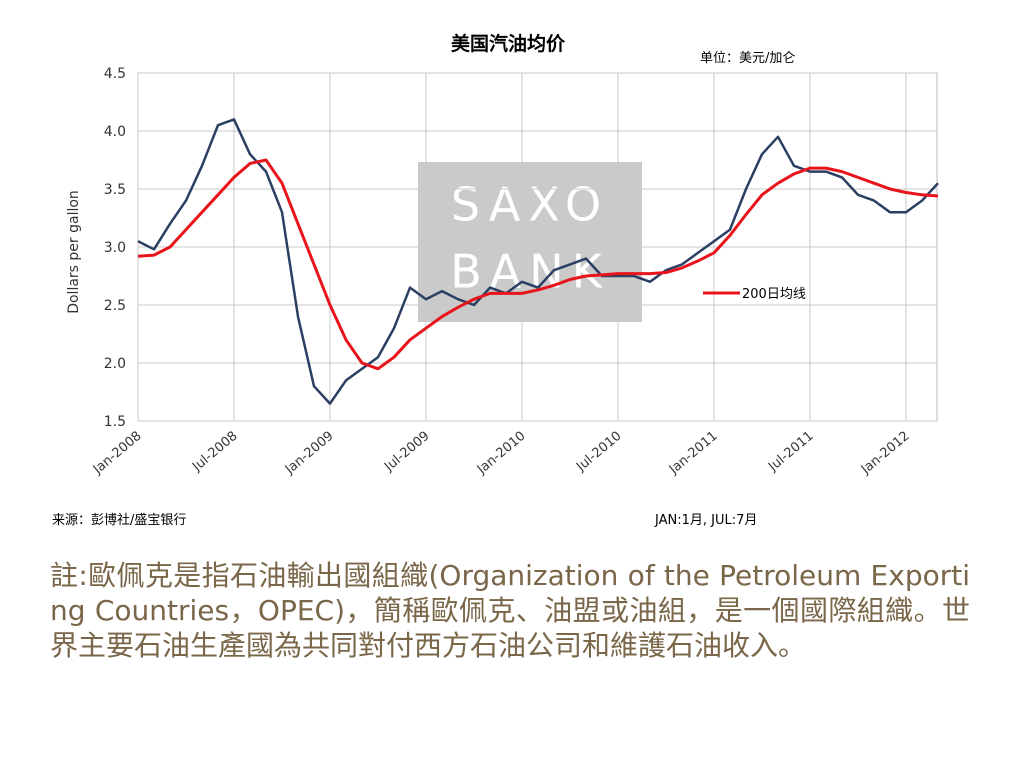 Image resolution: width=1024 pixels, height=768 pixels. What do you see at coordinates (747, 58) in the screenshot?
I see `unit-label: 单位：美元/加仑` at bounding box center [747, 58].